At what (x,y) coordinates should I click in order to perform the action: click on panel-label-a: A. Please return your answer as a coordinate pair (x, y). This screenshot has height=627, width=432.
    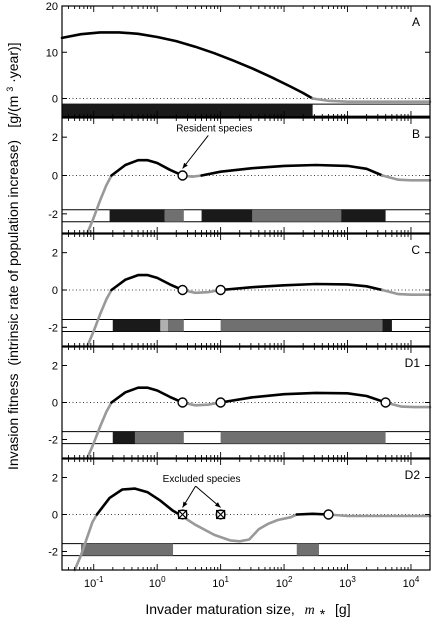
    Looking at the image, I should click on (416, 22).